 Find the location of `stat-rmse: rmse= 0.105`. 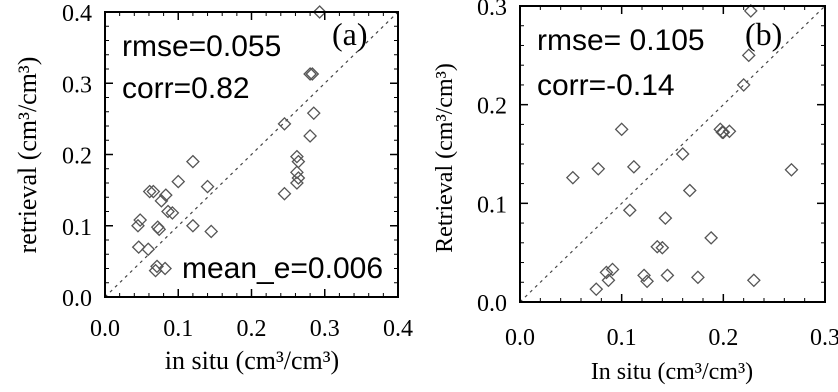

stat-rmse: rmse= 0.105 is located at coordinates (621, 40).